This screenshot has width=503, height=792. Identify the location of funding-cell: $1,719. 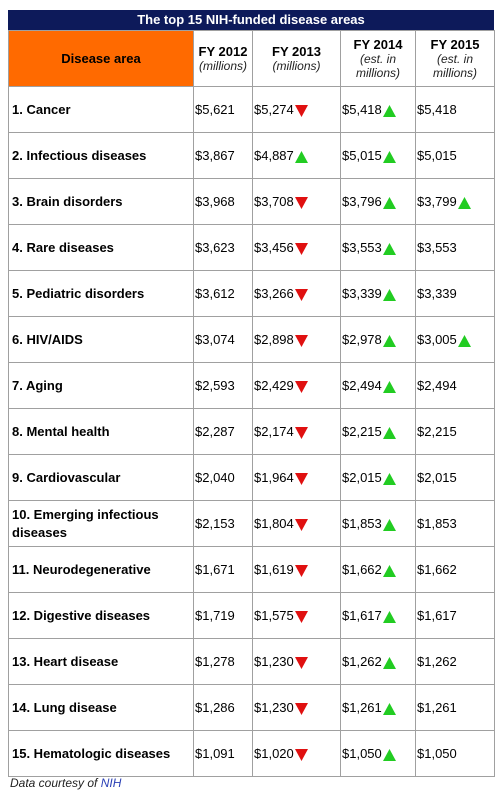
(223, 615).